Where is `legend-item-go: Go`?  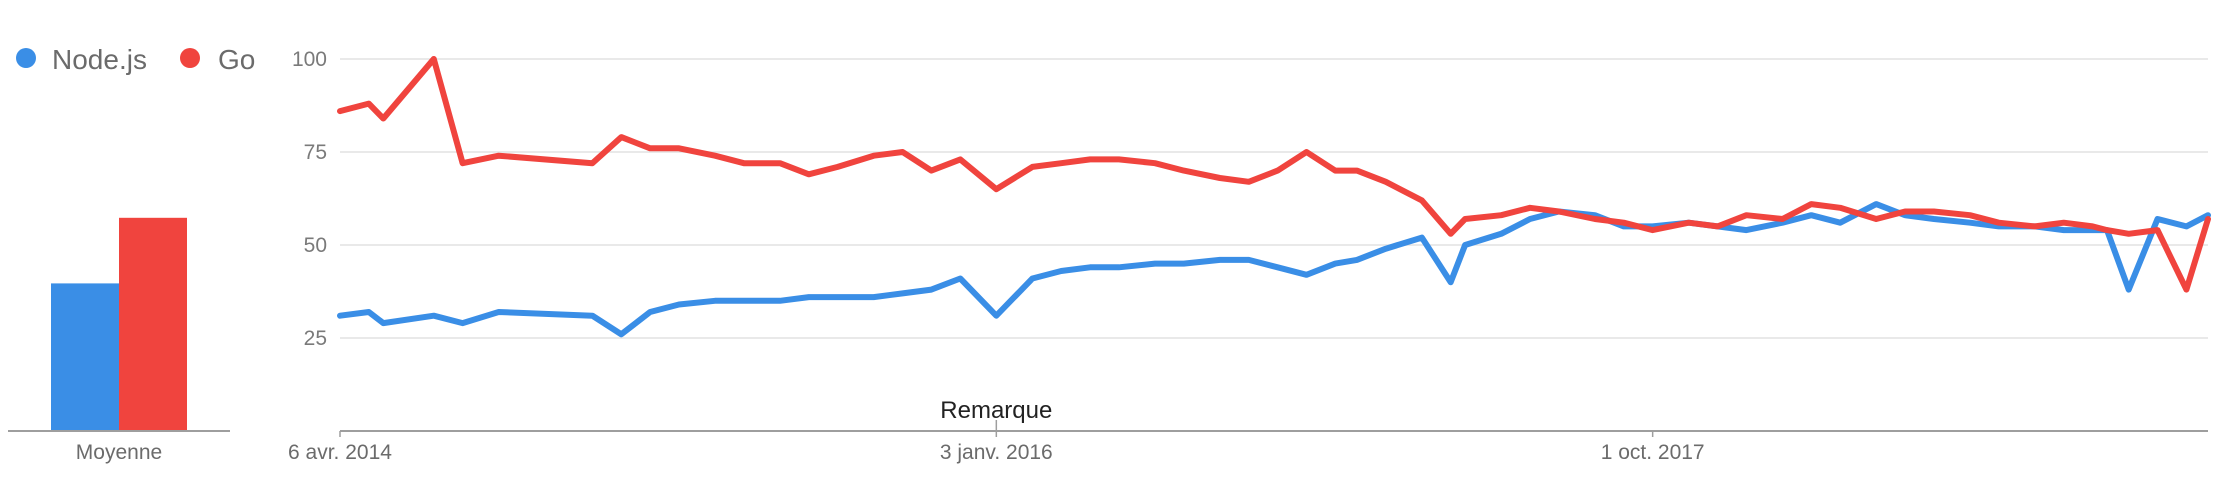 legend-item-go: Go is located at coordinates (217, 59).